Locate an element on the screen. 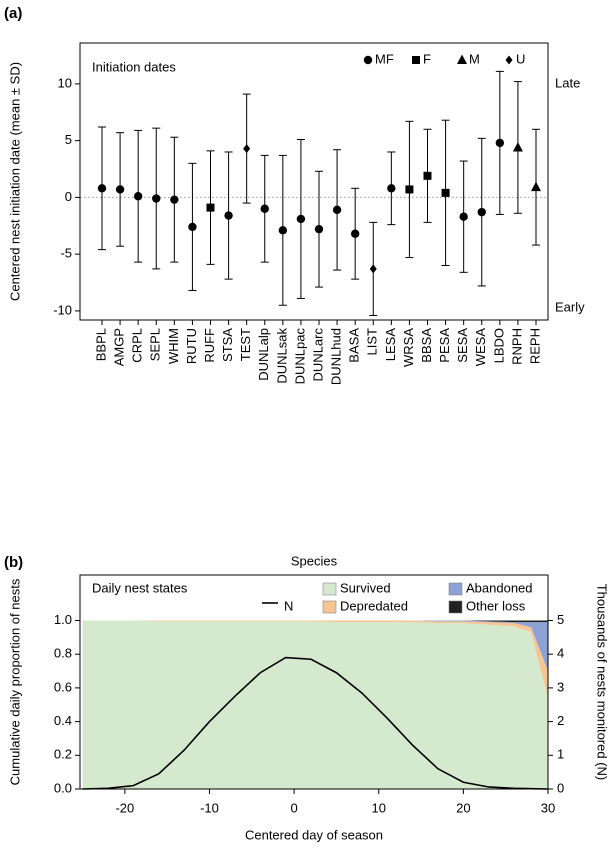 Image resolution: width=614 pixels, height=848 pixels. x-axis-label: Species is located at coordinates (314, 560).